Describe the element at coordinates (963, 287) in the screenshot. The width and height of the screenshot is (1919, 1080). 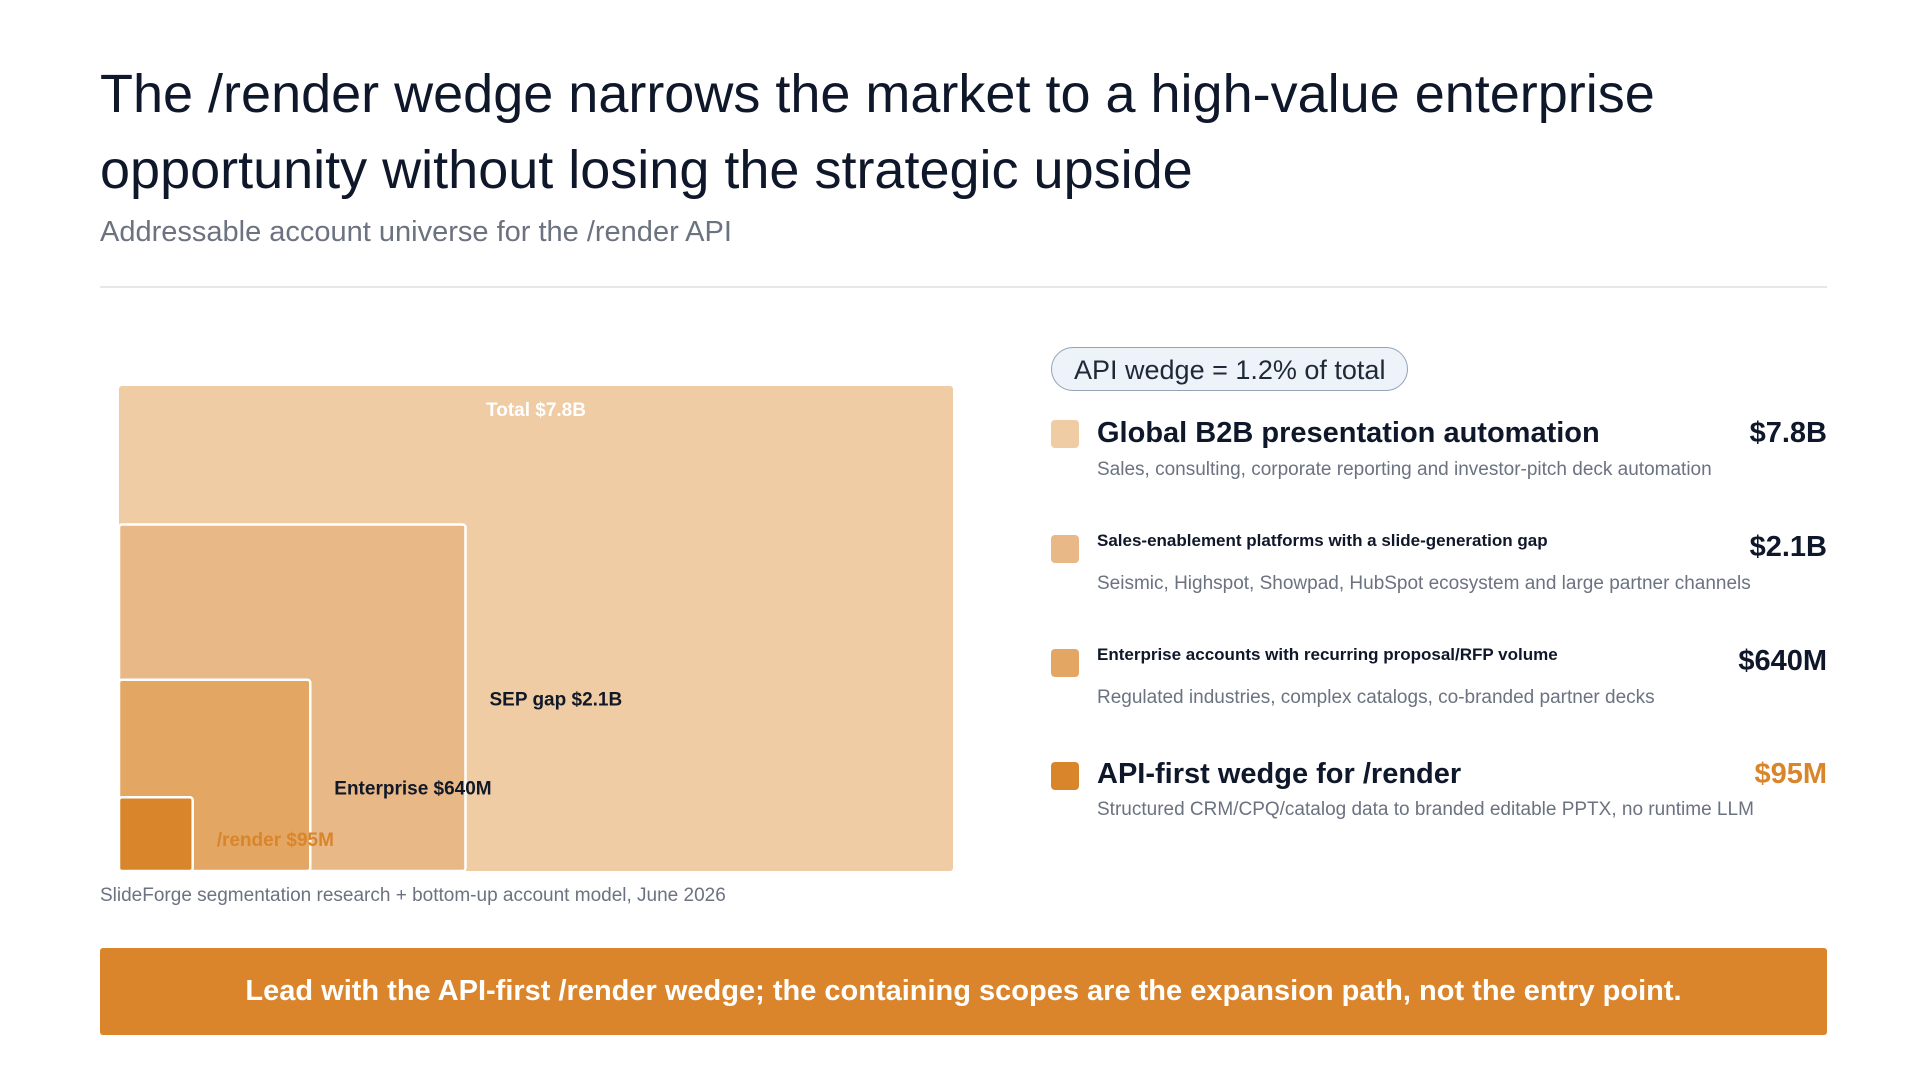
I see `title-divider` at that location.